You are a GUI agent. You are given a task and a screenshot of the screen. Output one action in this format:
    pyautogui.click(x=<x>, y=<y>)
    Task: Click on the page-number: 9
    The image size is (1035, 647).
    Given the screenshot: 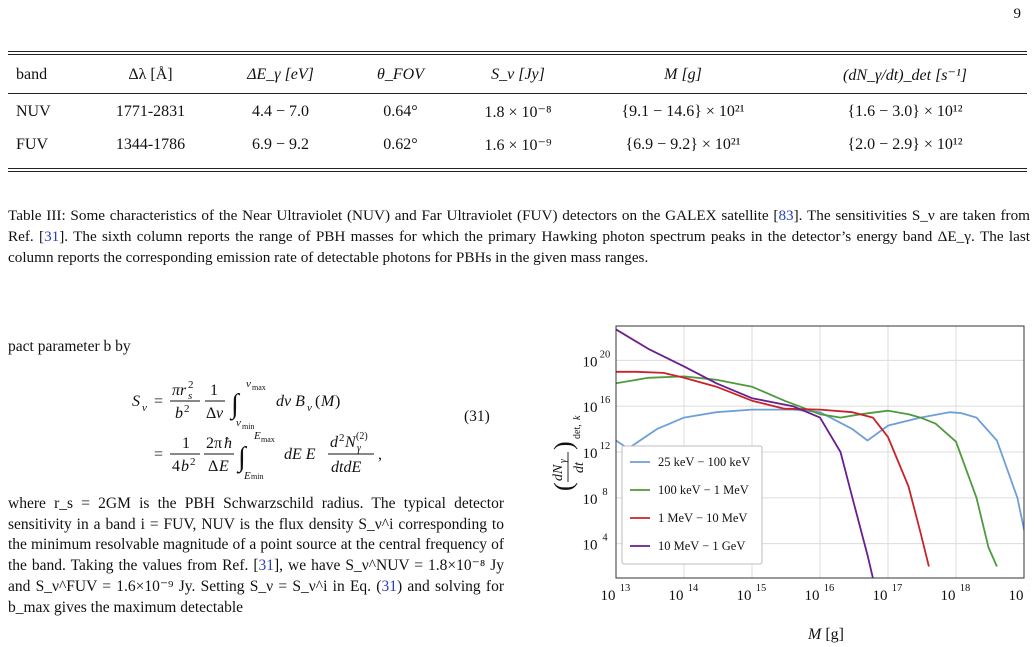 What is the action you would take?
    pyautogui.click(x=1017, y=14)
    